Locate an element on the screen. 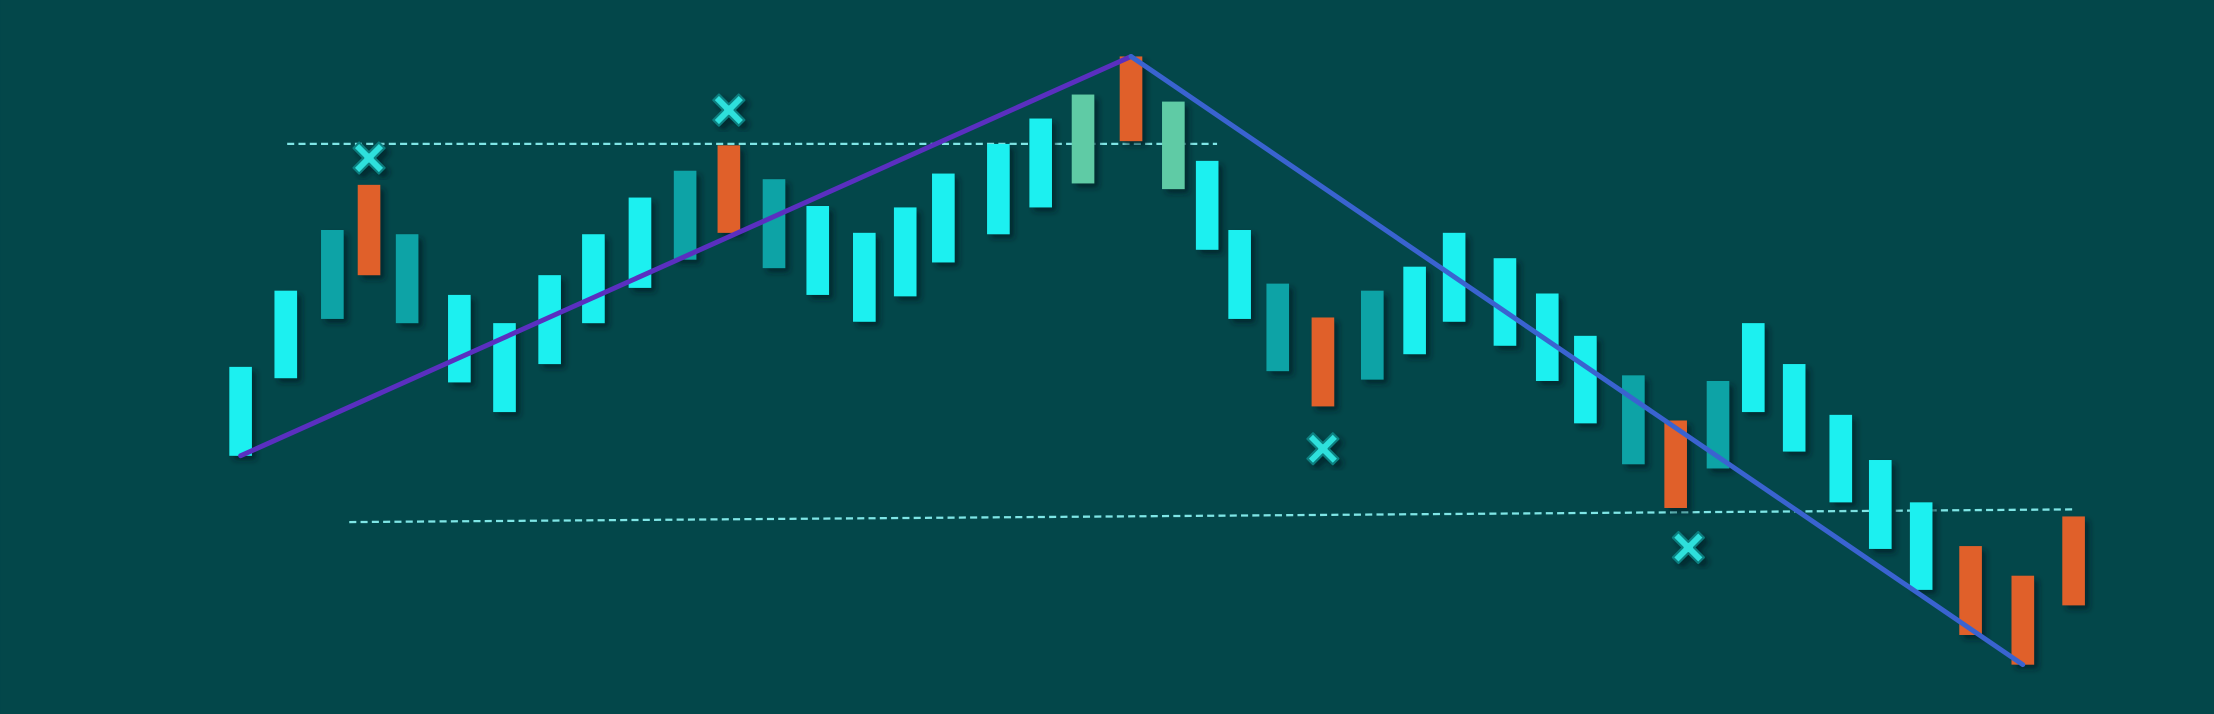 Image resolution: width=2214 pixels, height=714 pixels. level-line is located at coordinates (1211, 516).